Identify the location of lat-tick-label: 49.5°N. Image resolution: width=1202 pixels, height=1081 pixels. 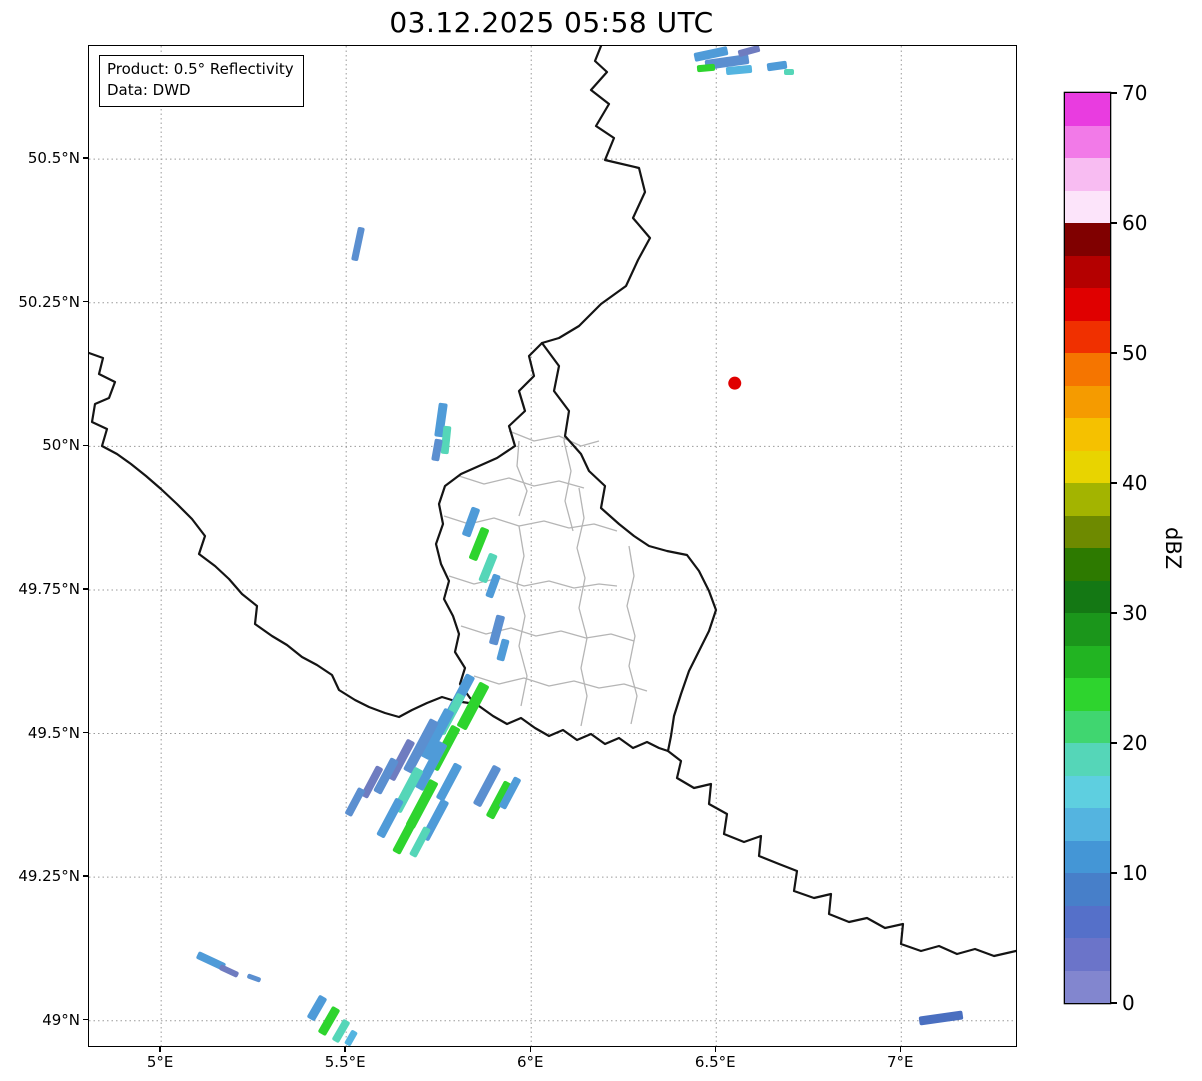
(53, 732).